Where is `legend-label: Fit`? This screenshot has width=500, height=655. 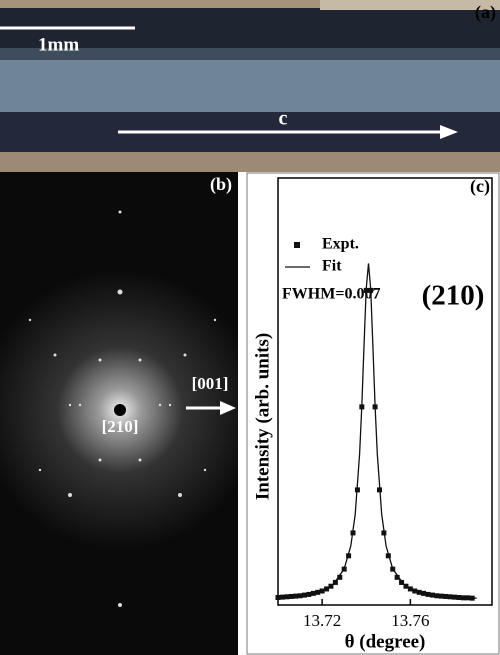 legend-label: Fit is located at coordinates (332, 266).